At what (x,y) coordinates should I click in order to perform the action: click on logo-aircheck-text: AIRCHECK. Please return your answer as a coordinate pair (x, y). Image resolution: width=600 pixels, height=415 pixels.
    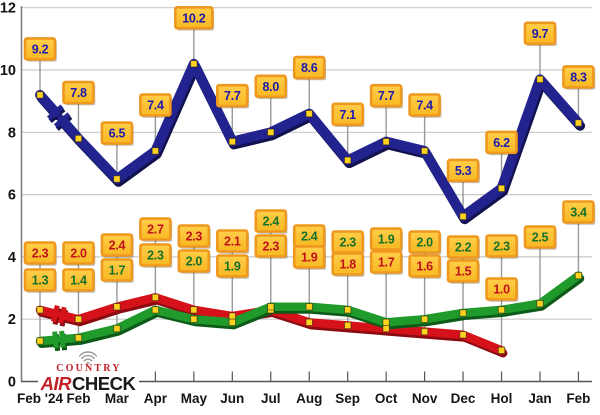
    Looking at the image, I should click on (88, 384).